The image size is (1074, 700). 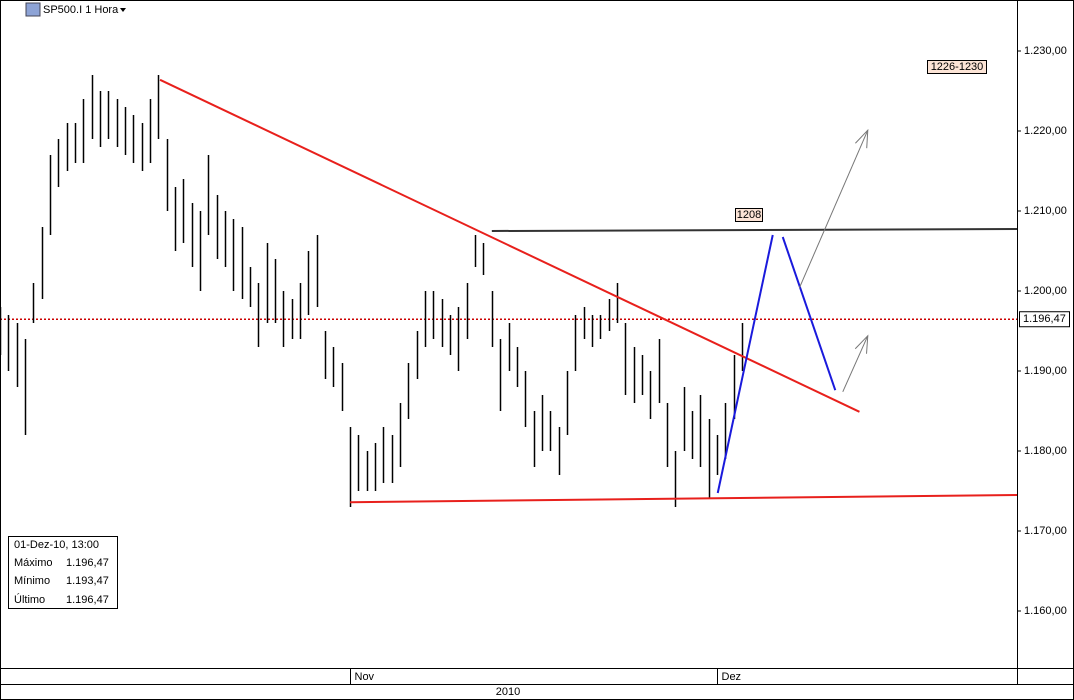 I want to click on info-box-frame, so click(x=63, y=572).